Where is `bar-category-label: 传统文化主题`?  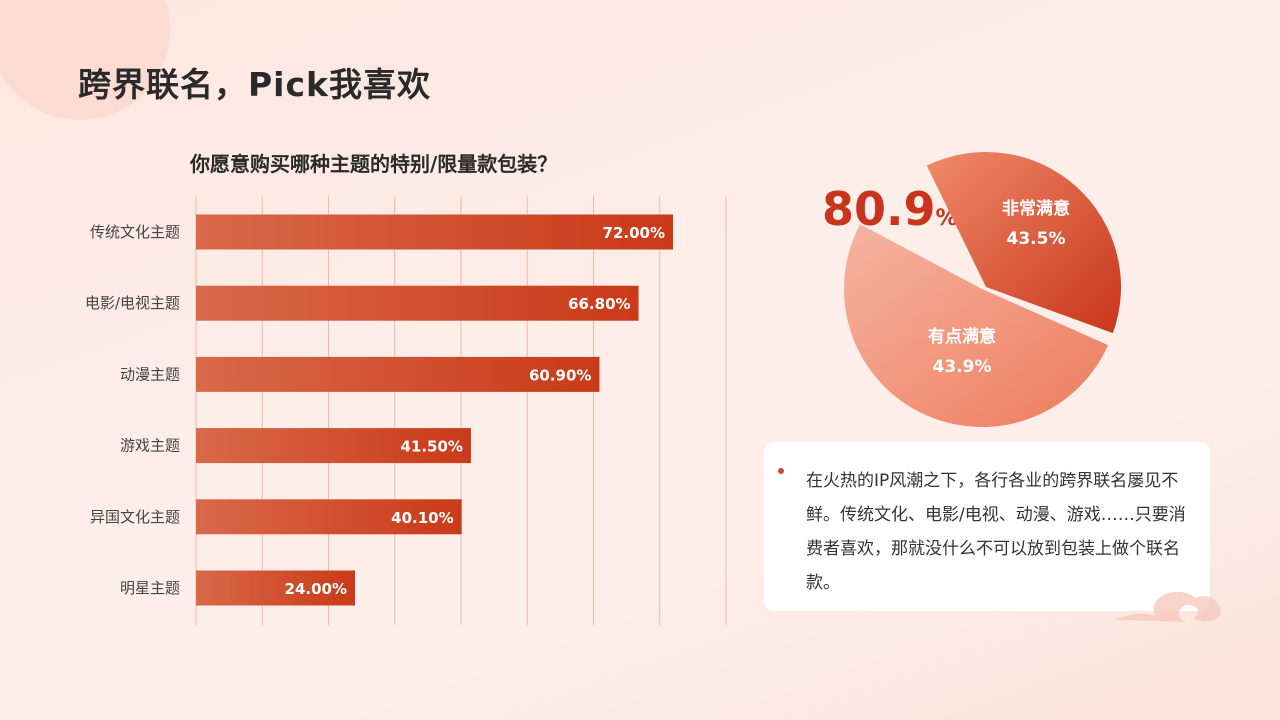 bar-category-label: 传统文化主题 is located at coordinates (135, 232).